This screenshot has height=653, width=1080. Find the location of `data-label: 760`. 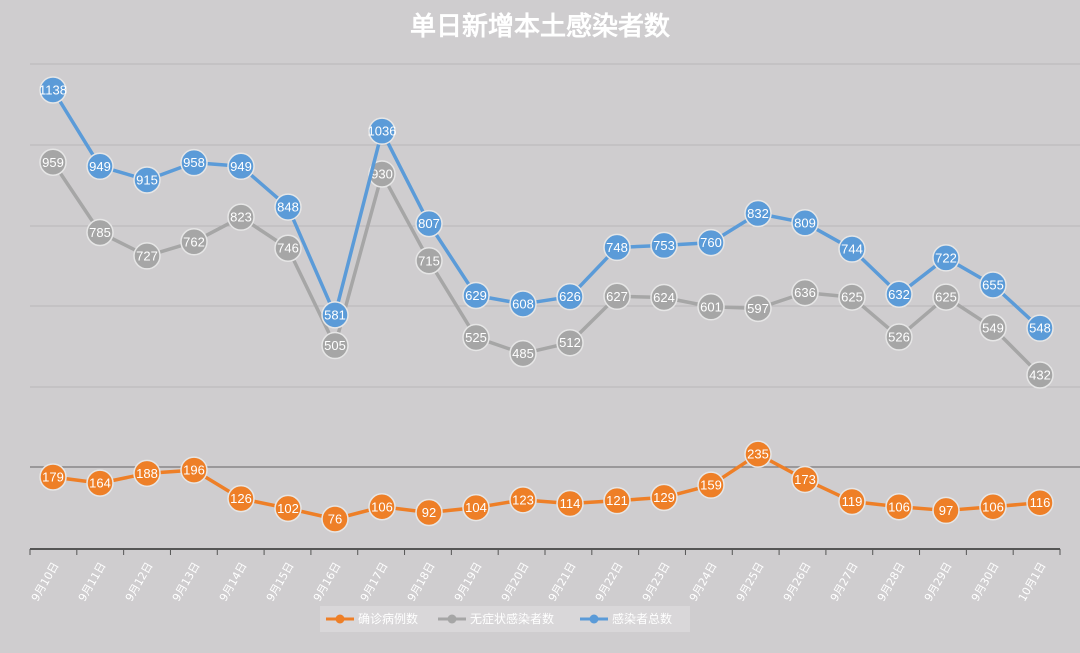

data-label: 760 is located at coordinates (711, 242).